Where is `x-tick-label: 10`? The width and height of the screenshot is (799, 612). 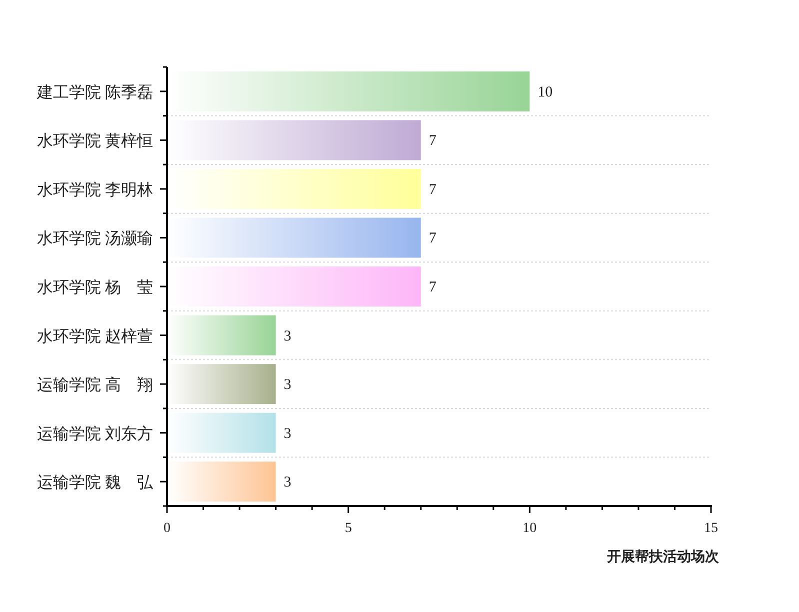
x-tick-label: 10 is located at coordinates (529, 528).